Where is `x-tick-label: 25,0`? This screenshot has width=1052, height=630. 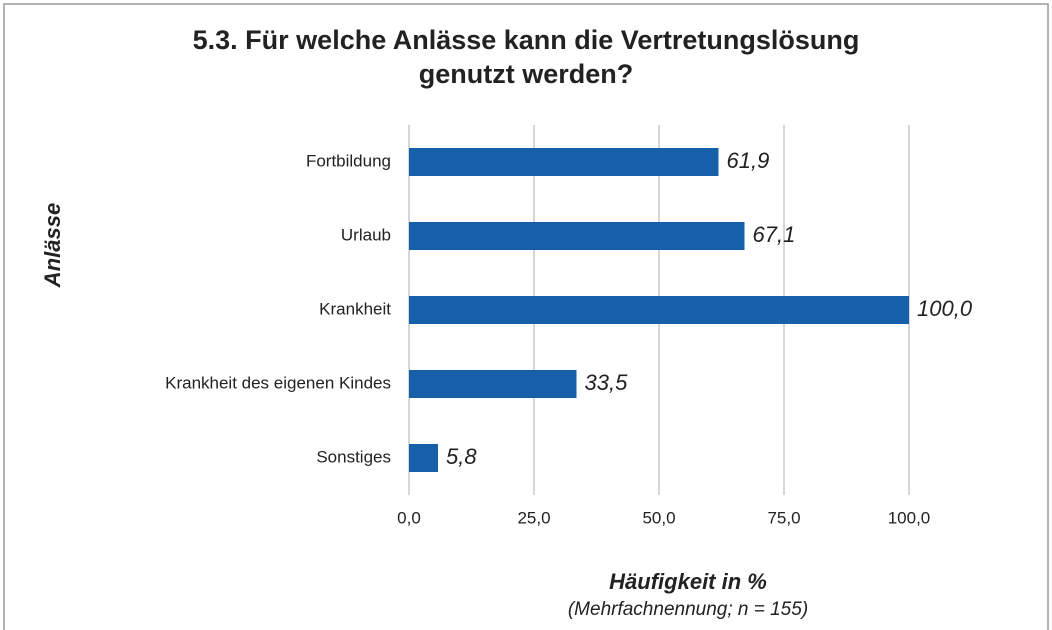
x-tick-label: 25,0 is located at coordinates (533, 517).